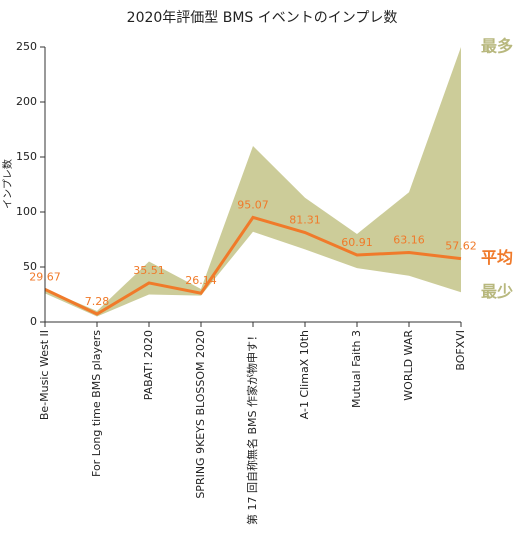 Image resolution: width=524 pixels, height=559 pixels. What do you see at coordinates (409, 240) in the screenshot?
I see `value-label: 63.16` at bounding box center [409, 240].